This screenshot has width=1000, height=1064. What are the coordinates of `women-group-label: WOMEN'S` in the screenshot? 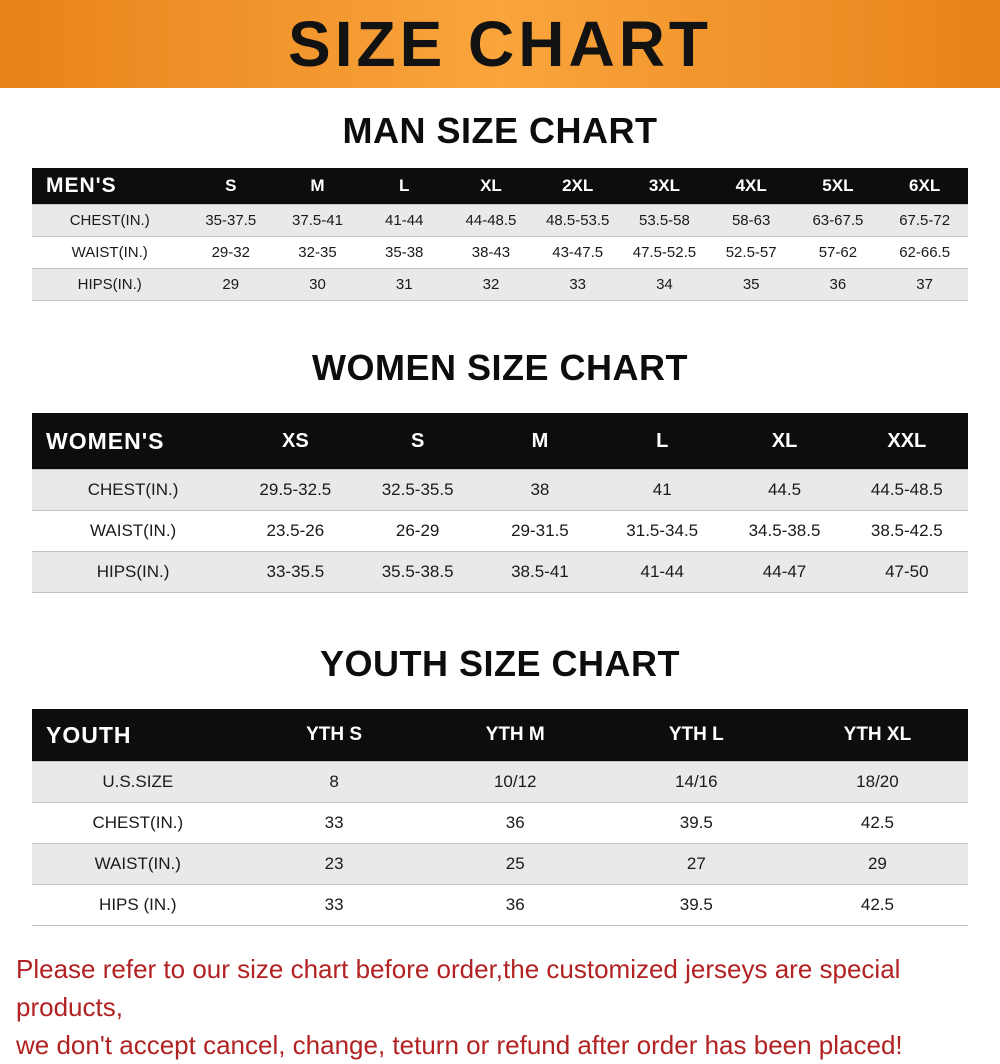 It's located at (105, 440).